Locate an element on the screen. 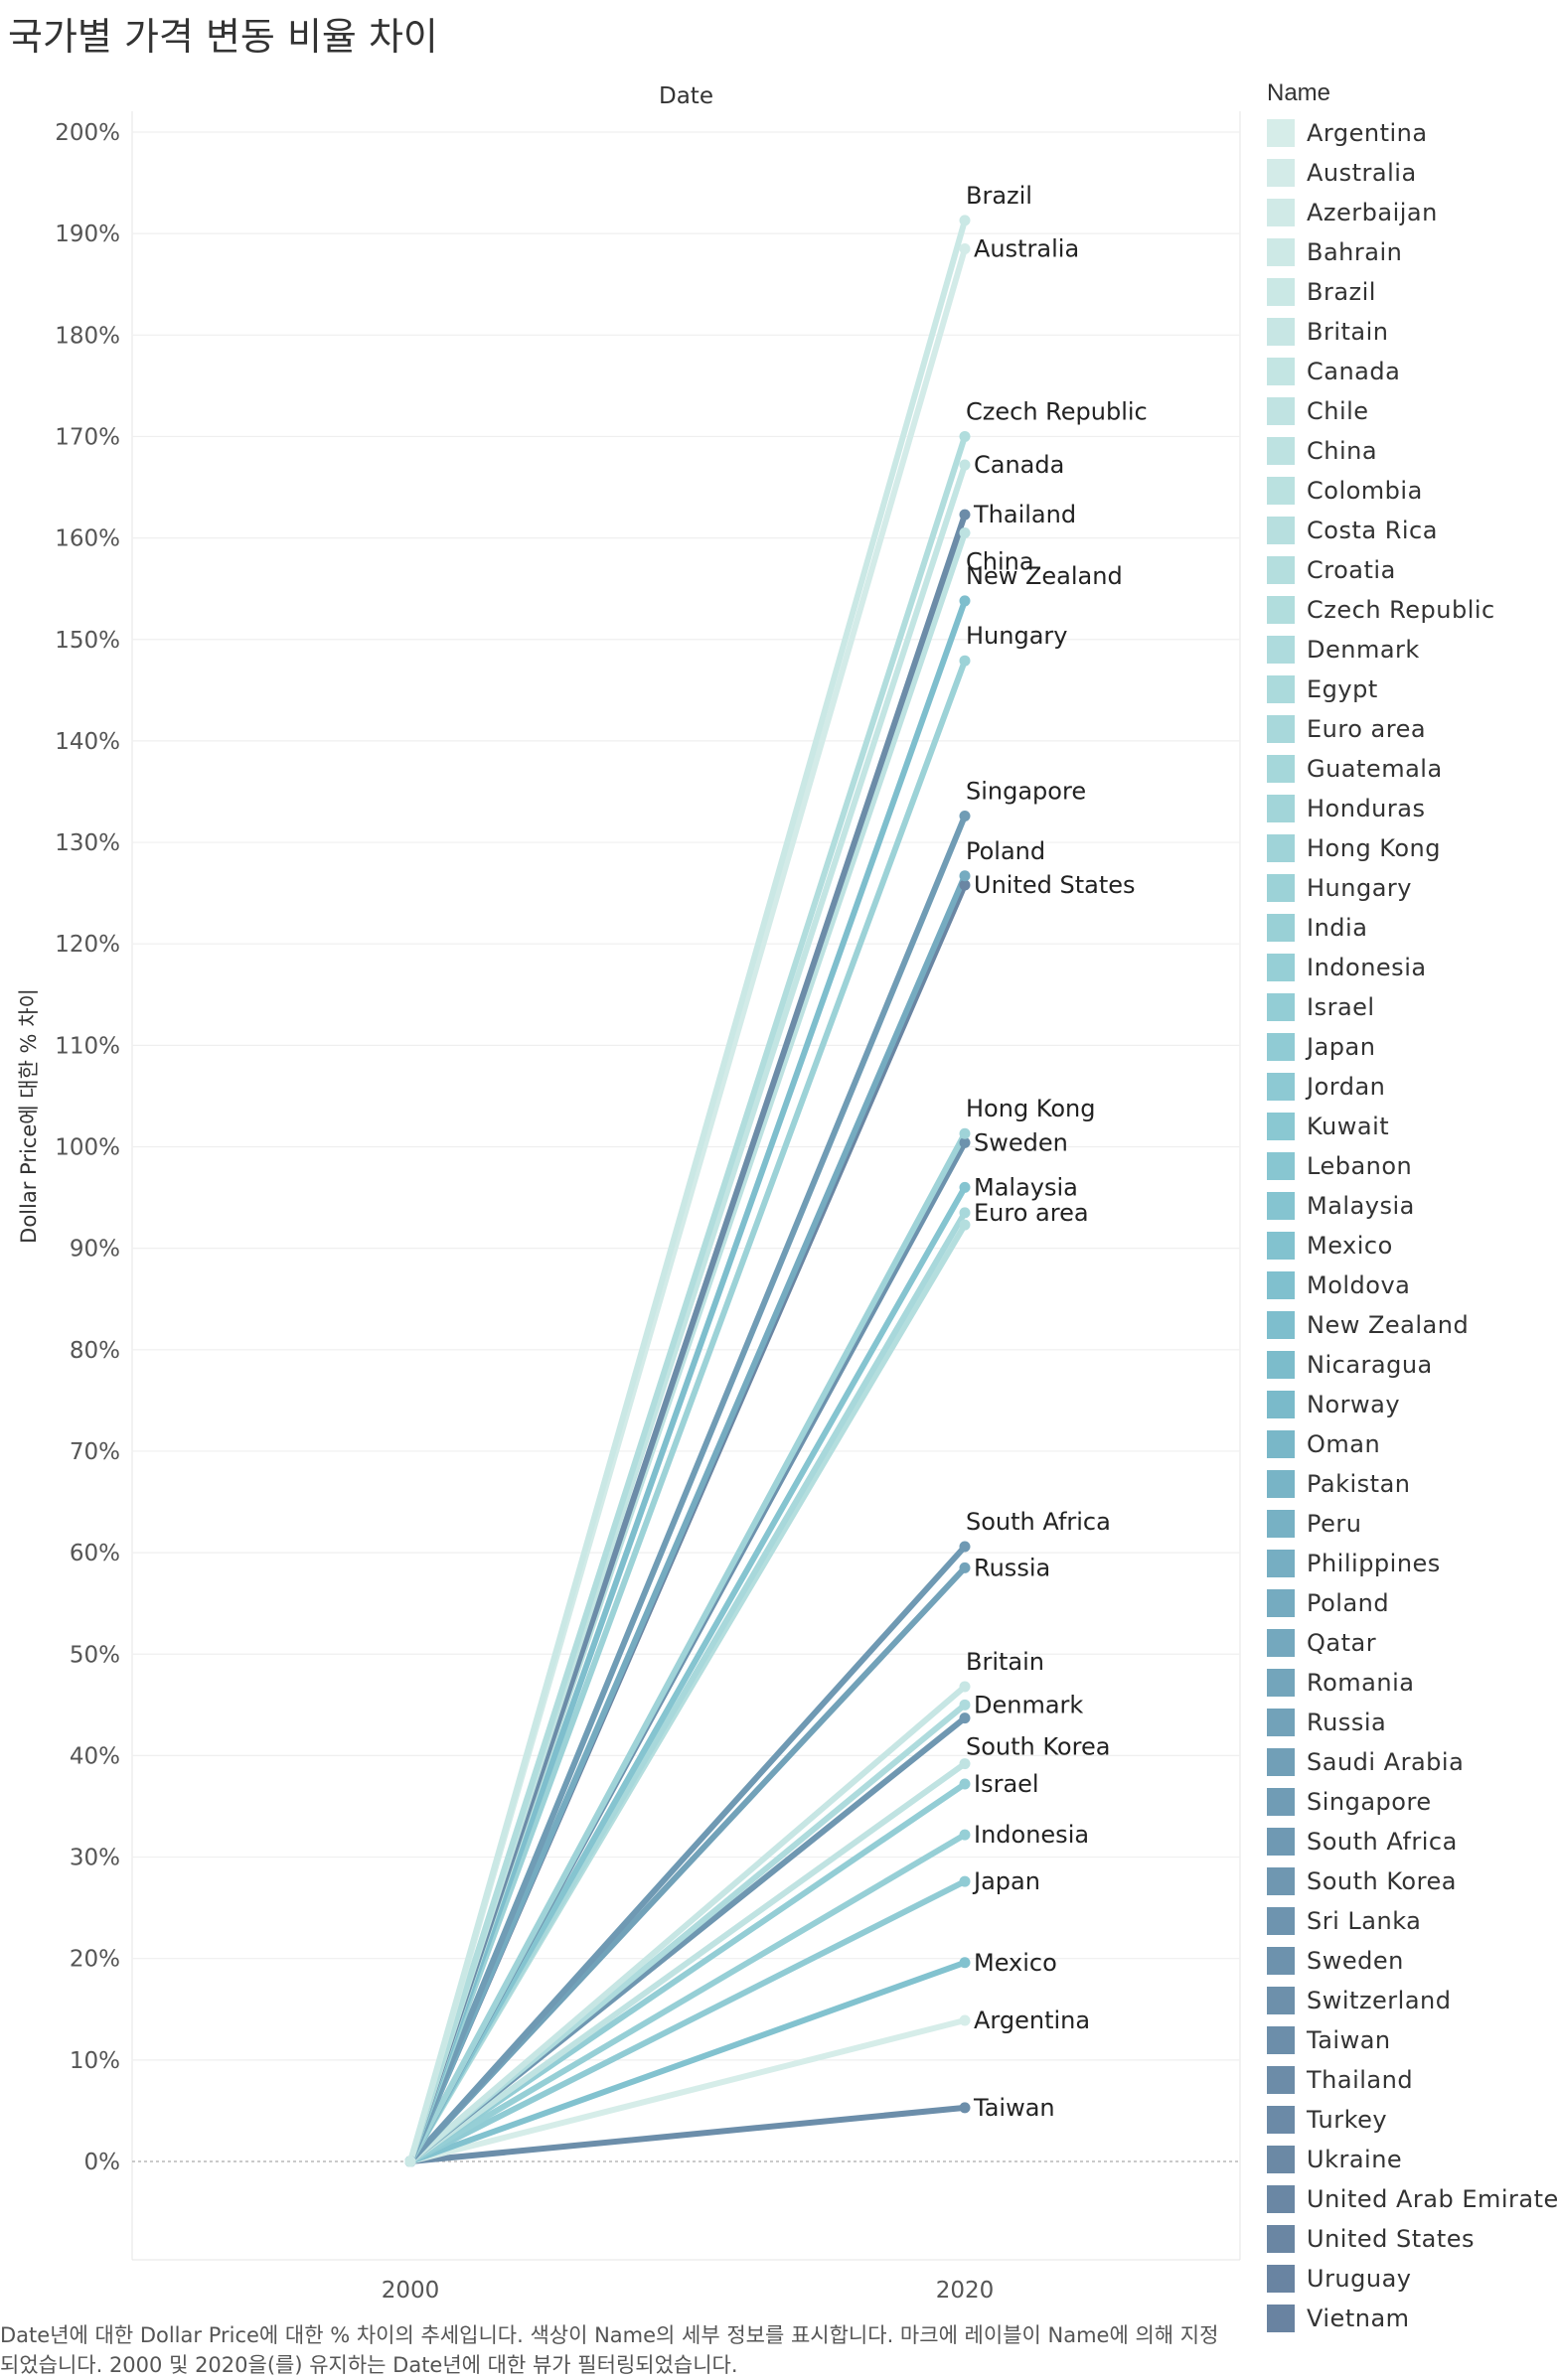 This screenshot has height=2380, width=1558. legend-item: Turkey is located at coordinates (1411, 2120).